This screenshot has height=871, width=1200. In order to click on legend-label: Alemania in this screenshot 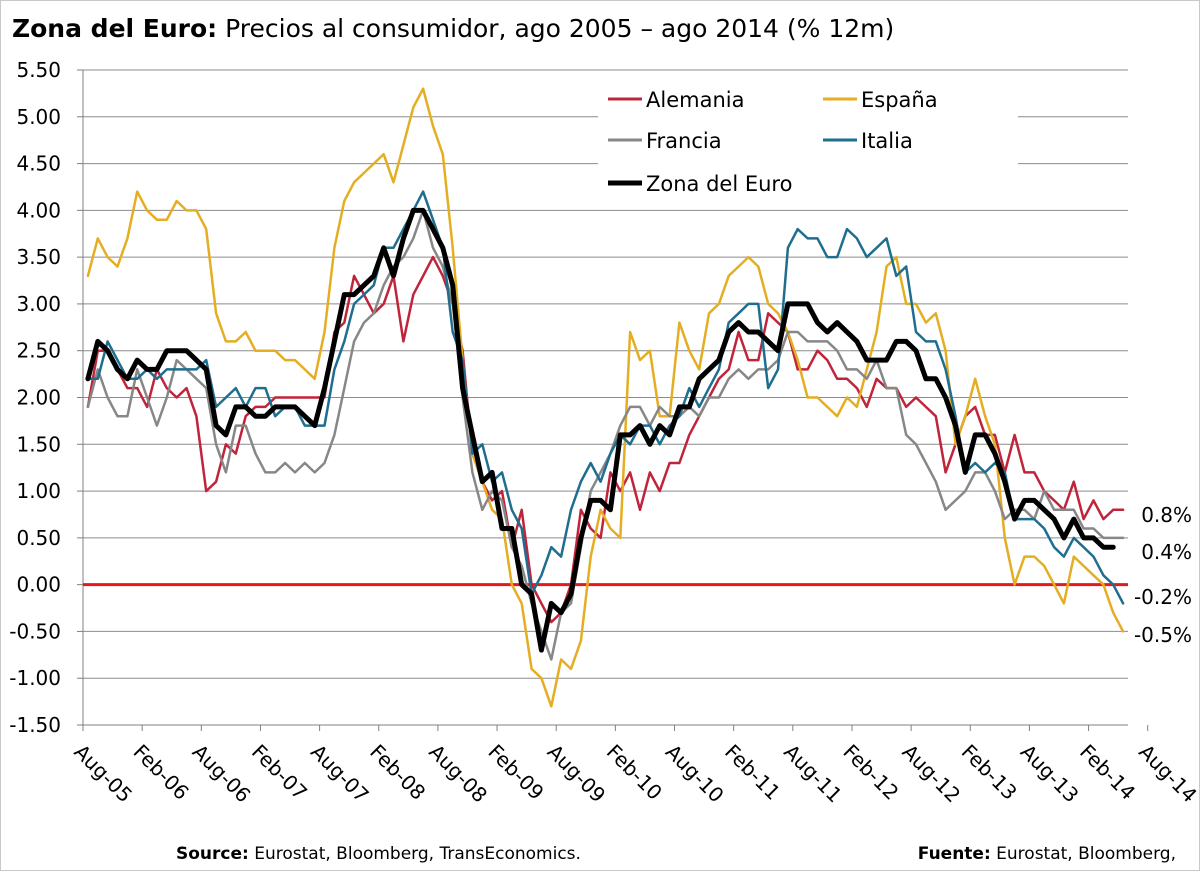, I will do `click(695, 100)`.